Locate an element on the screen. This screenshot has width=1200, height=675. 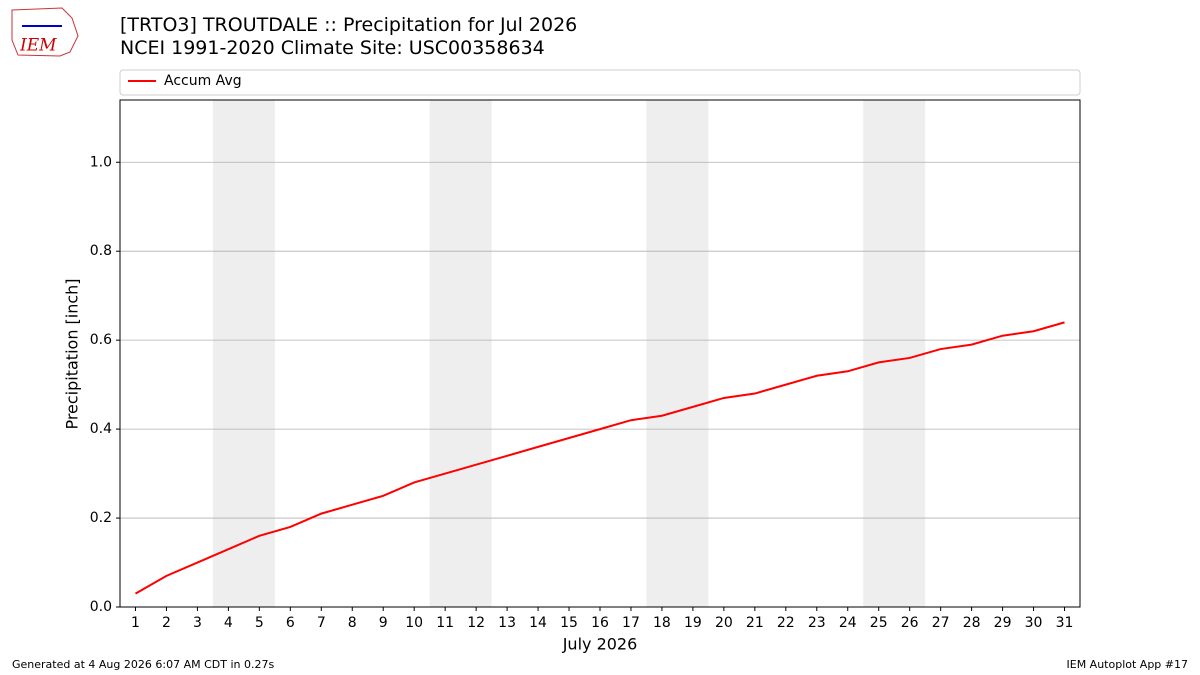
x-tick-label: 19 is located at coordinates (693, 623).